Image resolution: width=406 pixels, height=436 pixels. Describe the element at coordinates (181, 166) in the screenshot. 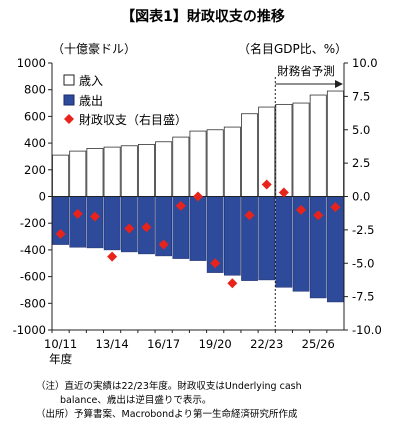

I see `revenue-bar-17/18` at that location.